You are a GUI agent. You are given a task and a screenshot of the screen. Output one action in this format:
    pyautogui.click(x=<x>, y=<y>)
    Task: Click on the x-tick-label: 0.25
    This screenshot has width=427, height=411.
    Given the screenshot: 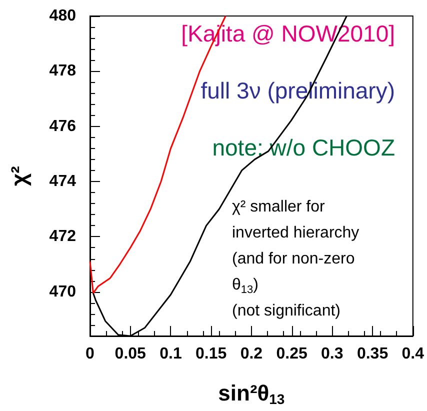 What is the action you would take?
    pyautogui.click(x=292, y=354)
    